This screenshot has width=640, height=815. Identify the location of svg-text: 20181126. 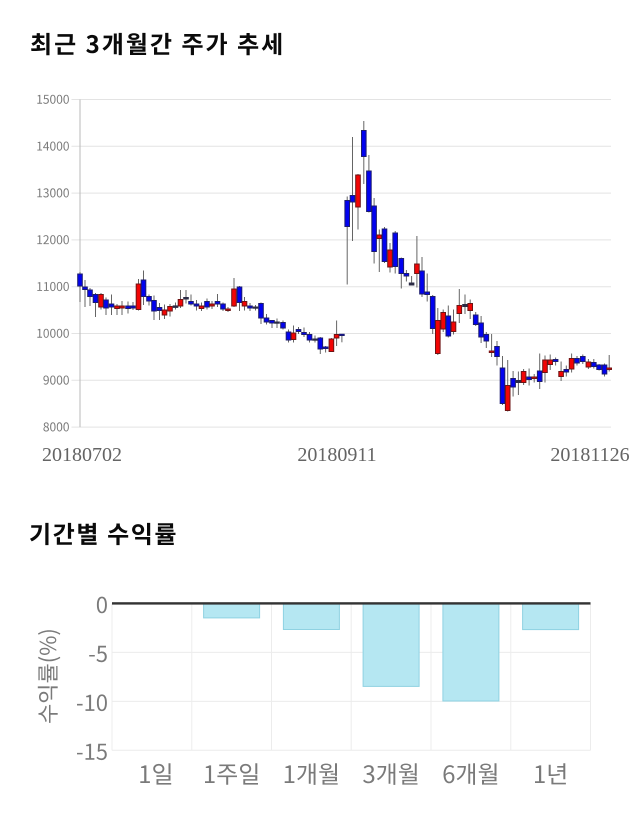
(589, 455).